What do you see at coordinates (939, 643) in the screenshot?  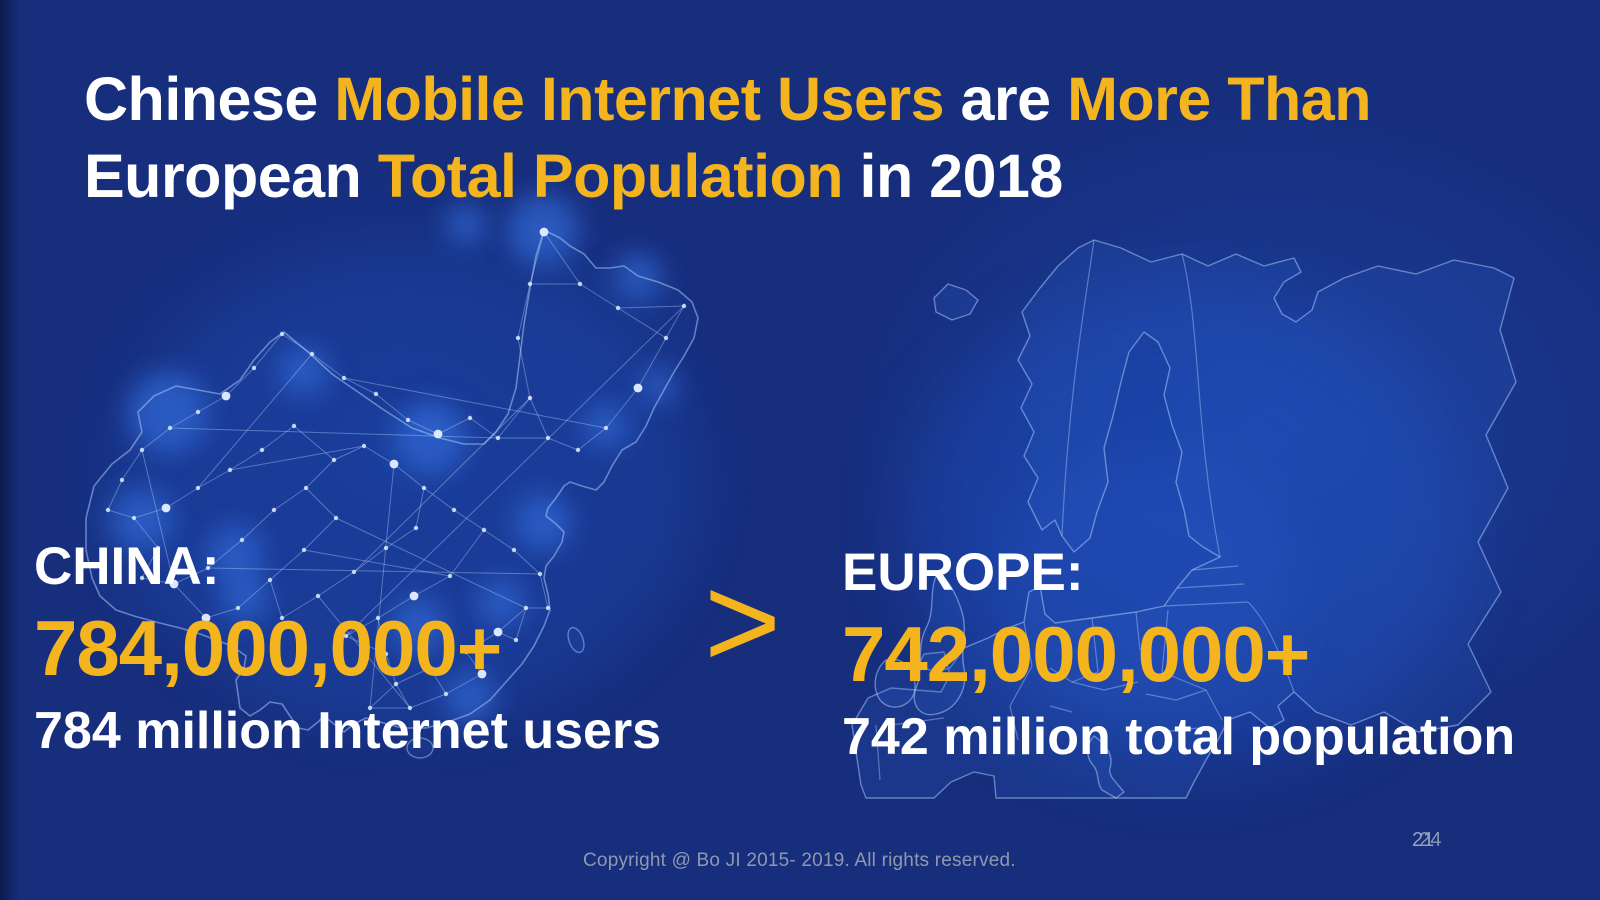 I see `great-britain-outline` at bounding box center [939, 643].